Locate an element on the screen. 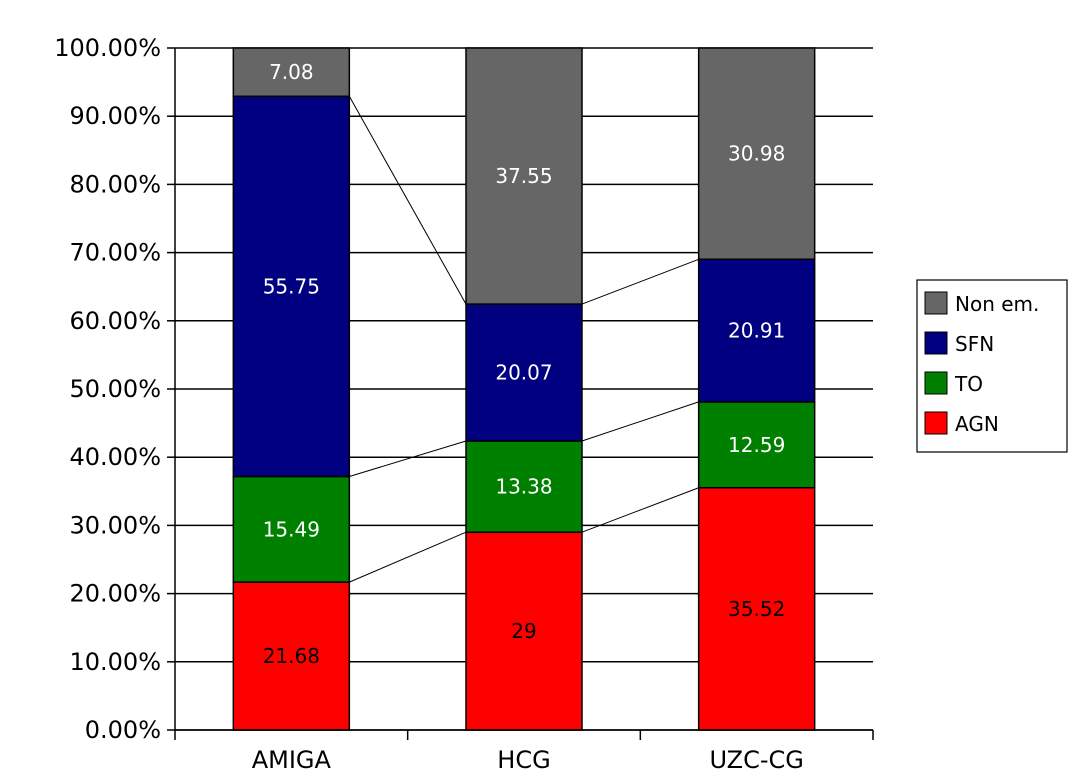 This screenshot has height=776, width=1070. y-tick-label: 10.00% is located at coordinates (115, 662).